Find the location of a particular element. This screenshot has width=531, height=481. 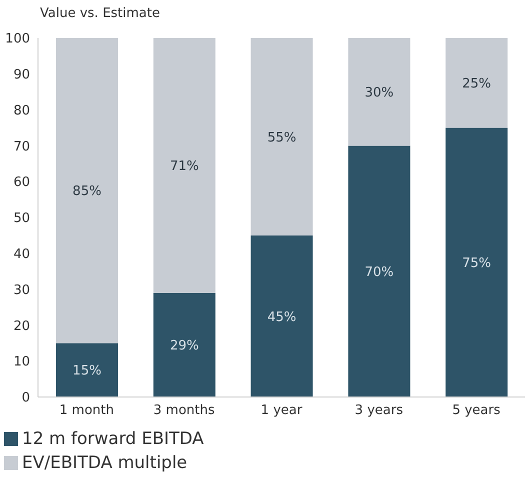

y-tick-label: 40 is located at coordinates (21, 254).